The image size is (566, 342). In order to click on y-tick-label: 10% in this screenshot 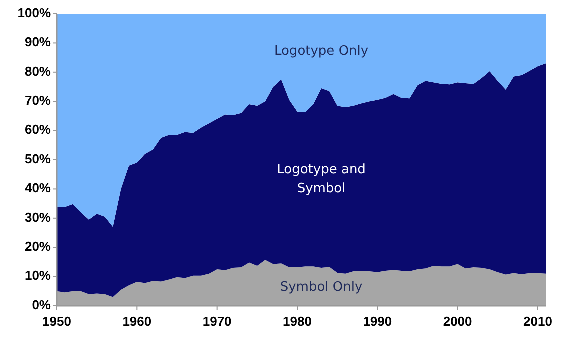, I will do `click(38, 276)`.